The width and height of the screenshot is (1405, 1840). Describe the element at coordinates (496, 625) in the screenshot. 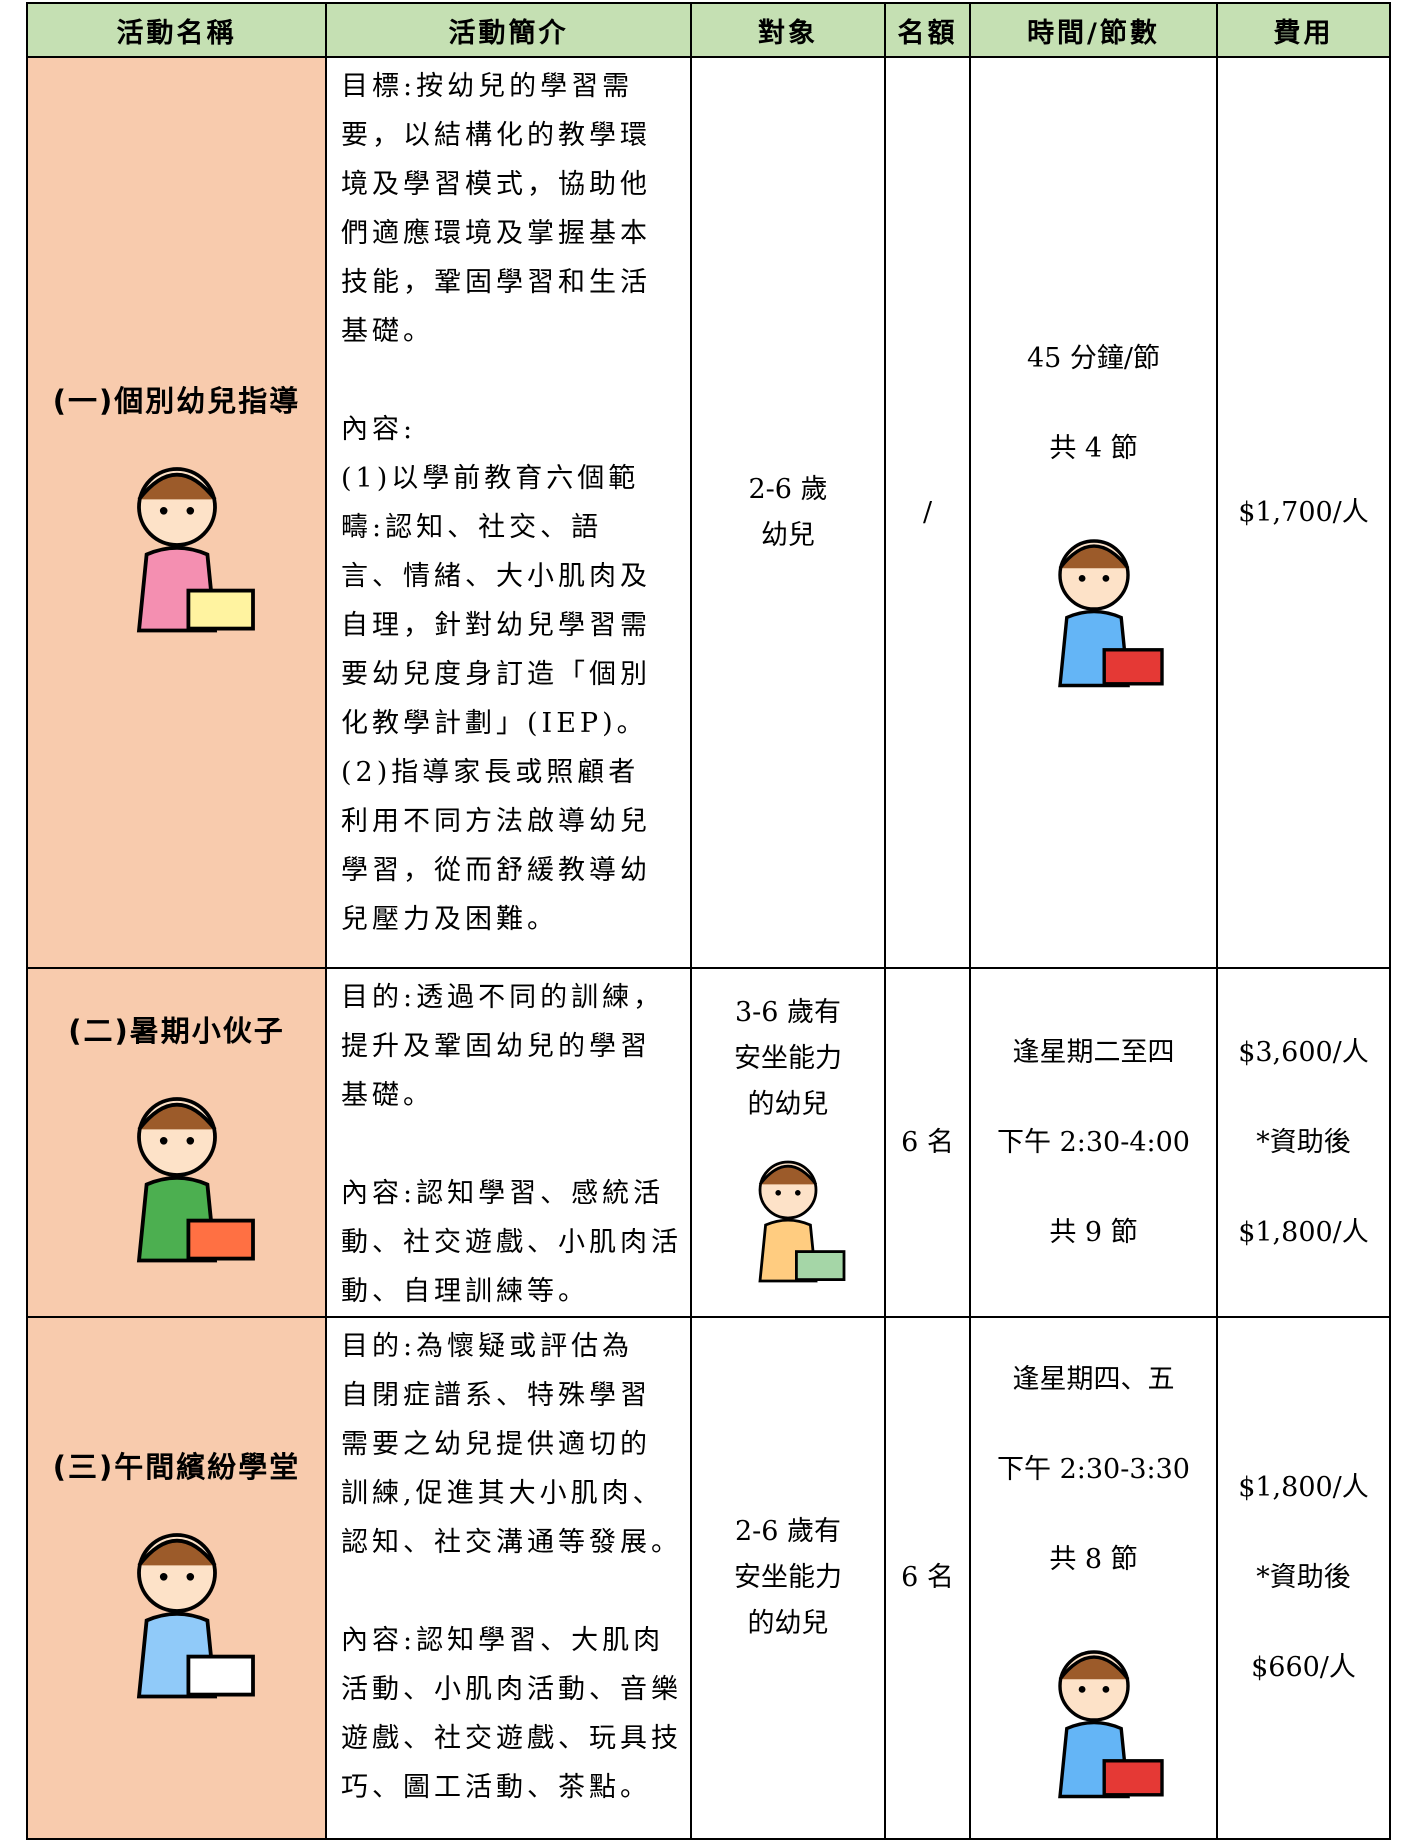

I see `description-line: 自理，針對幼兒學習需` at that location.